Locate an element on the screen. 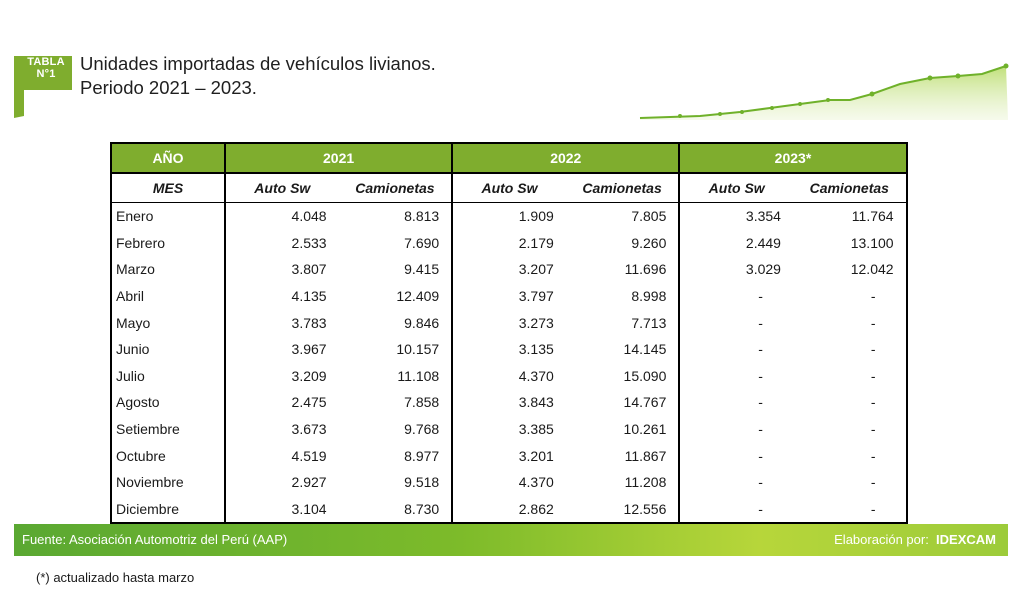 This screenshot has height=606, width=1020. elaboration-label: Elaboración por: is located at coordinates (881, 539).